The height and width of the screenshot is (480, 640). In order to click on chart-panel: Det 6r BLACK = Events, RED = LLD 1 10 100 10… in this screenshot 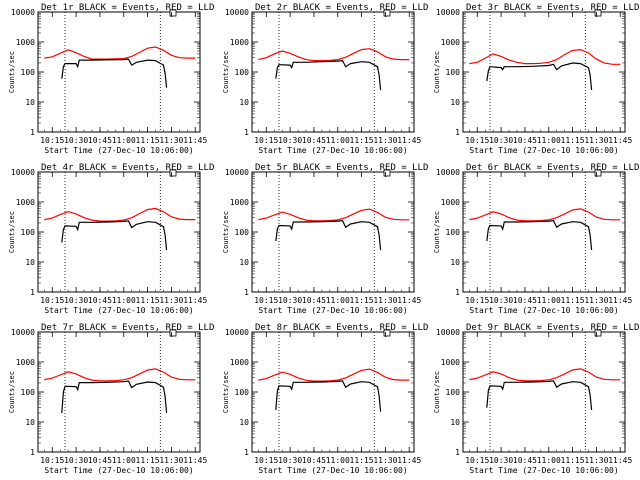, I will do `click(536, 239)`.